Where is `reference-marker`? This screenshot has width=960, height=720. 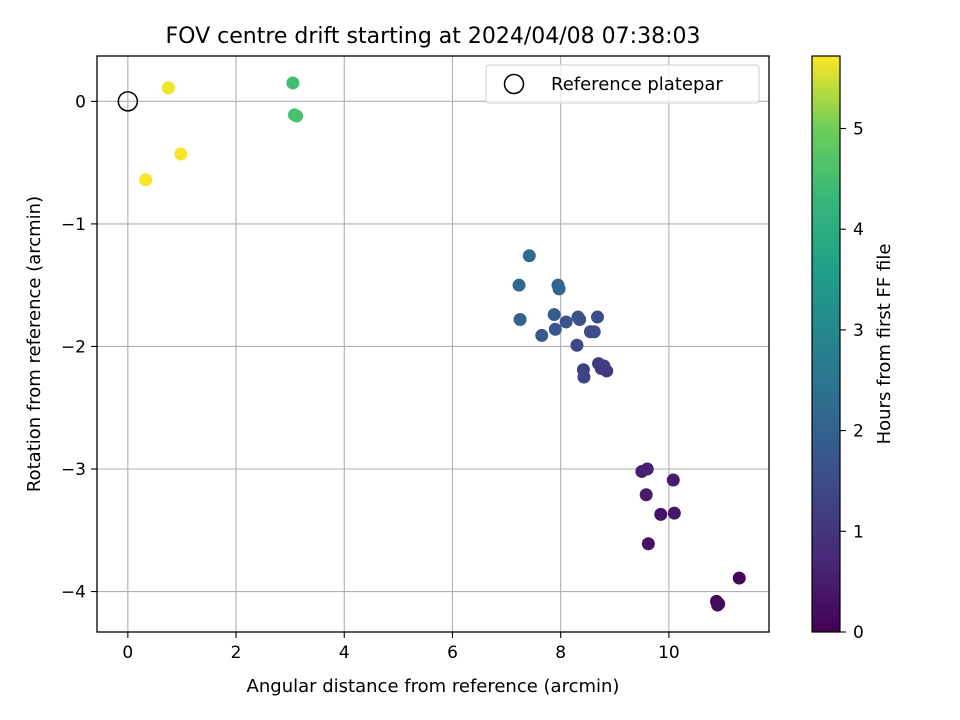 reference-marker is located at coordinates (128, 101).